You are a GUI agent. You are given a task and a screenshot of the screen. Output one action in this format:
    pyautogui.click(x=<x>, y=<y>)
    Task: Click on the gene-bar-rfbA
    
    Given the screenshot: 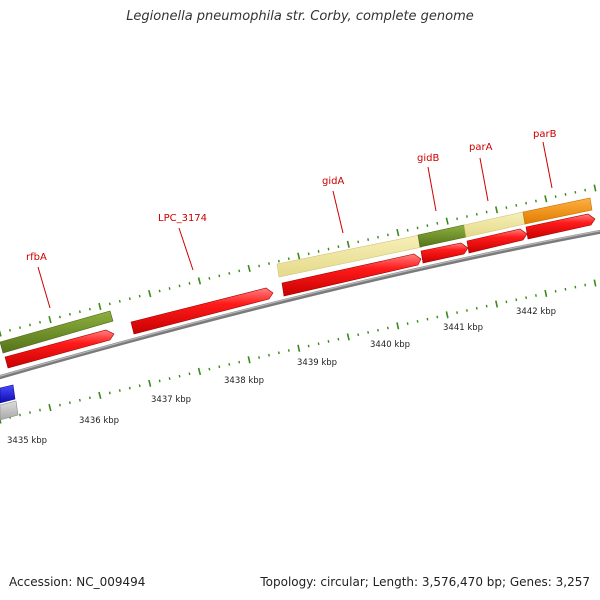 What is the action you would take?
    pyautogui.click(x=57, y=332)
    